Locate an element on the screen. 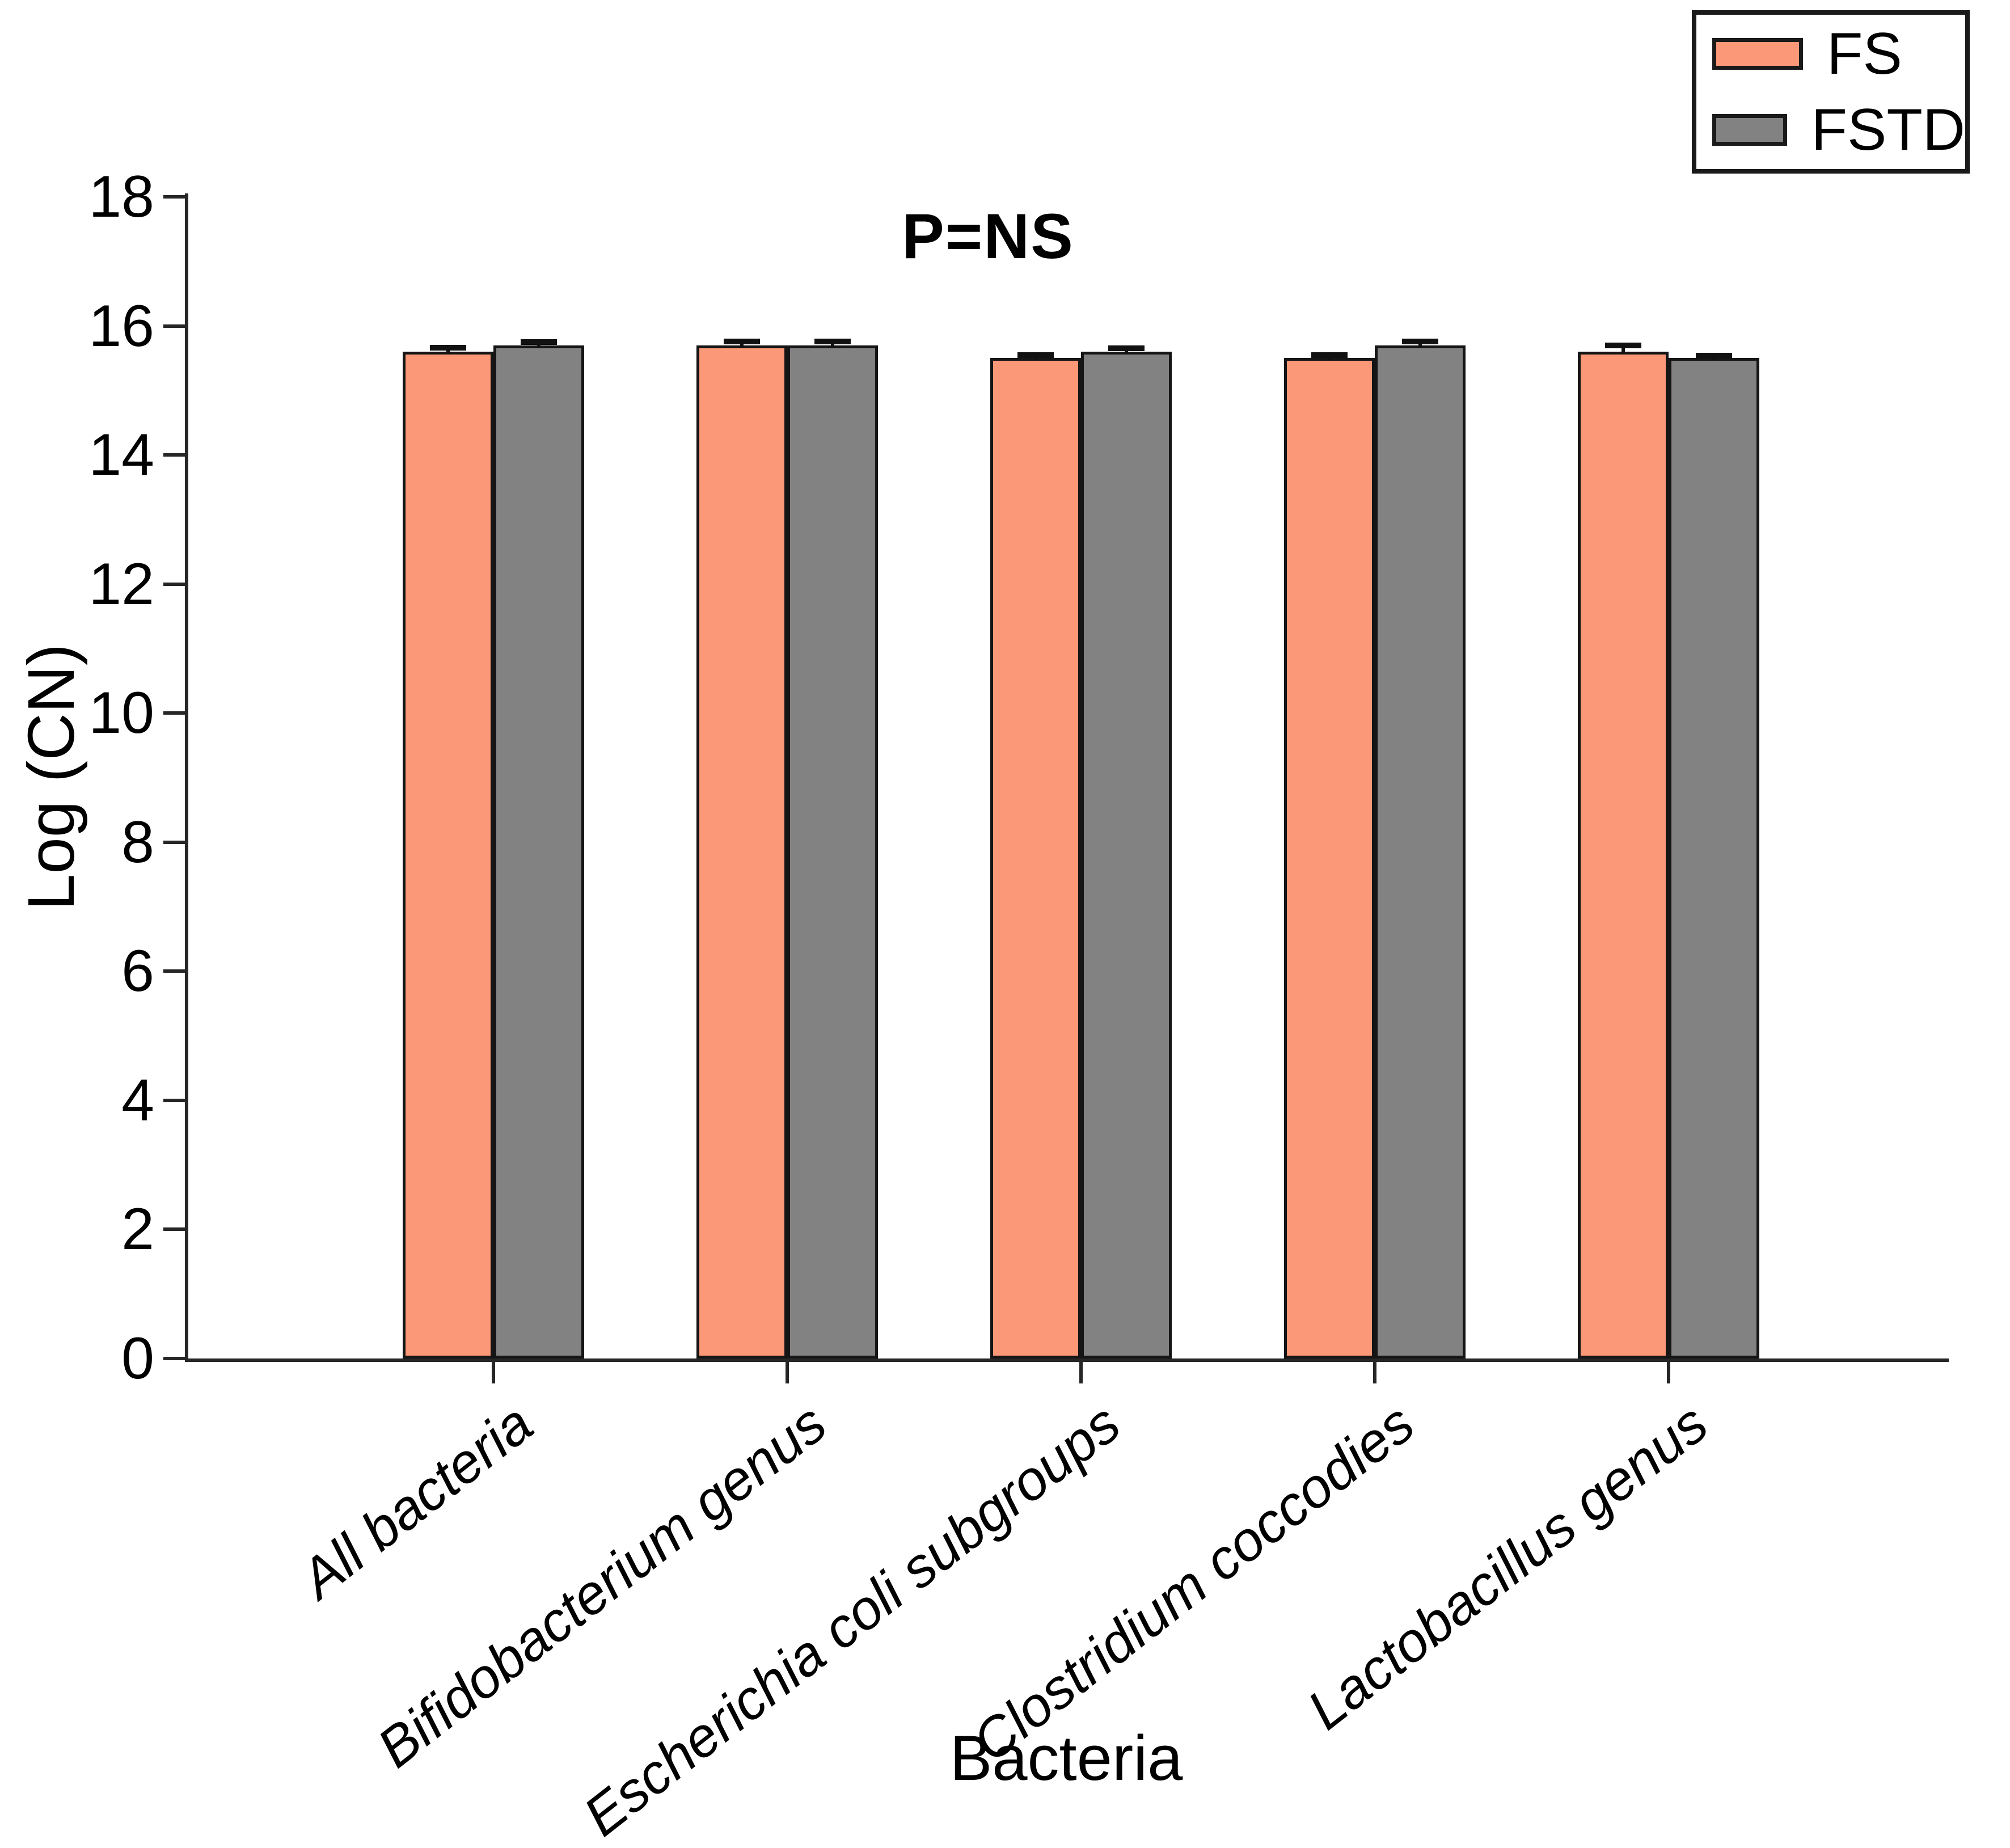 Image resolution: width=2010 pixels, height=1848 pixels. legend-entry-fs: FS is located at coordinates (1838, 53).